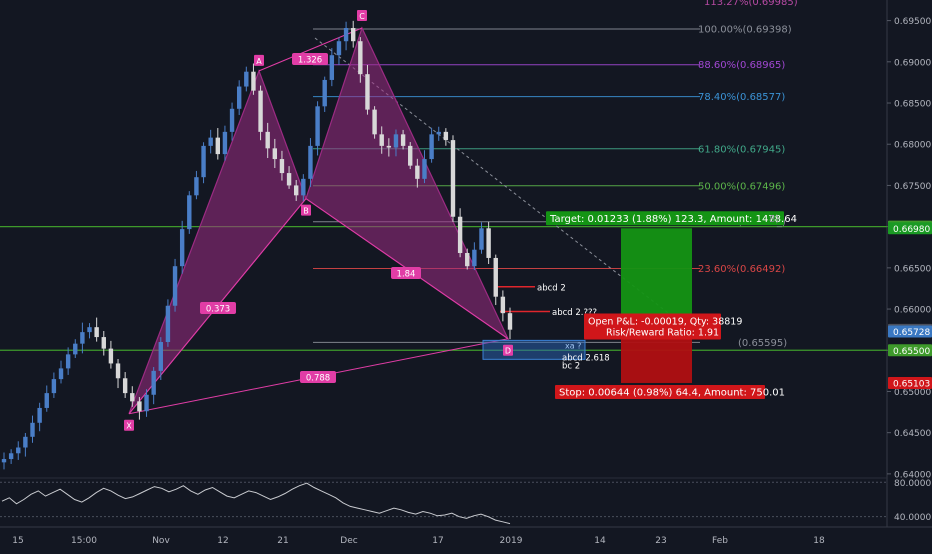 This screenshot has height=554, width=932. I want to click on price-tick-label: 0.64000, so click(912, 475).